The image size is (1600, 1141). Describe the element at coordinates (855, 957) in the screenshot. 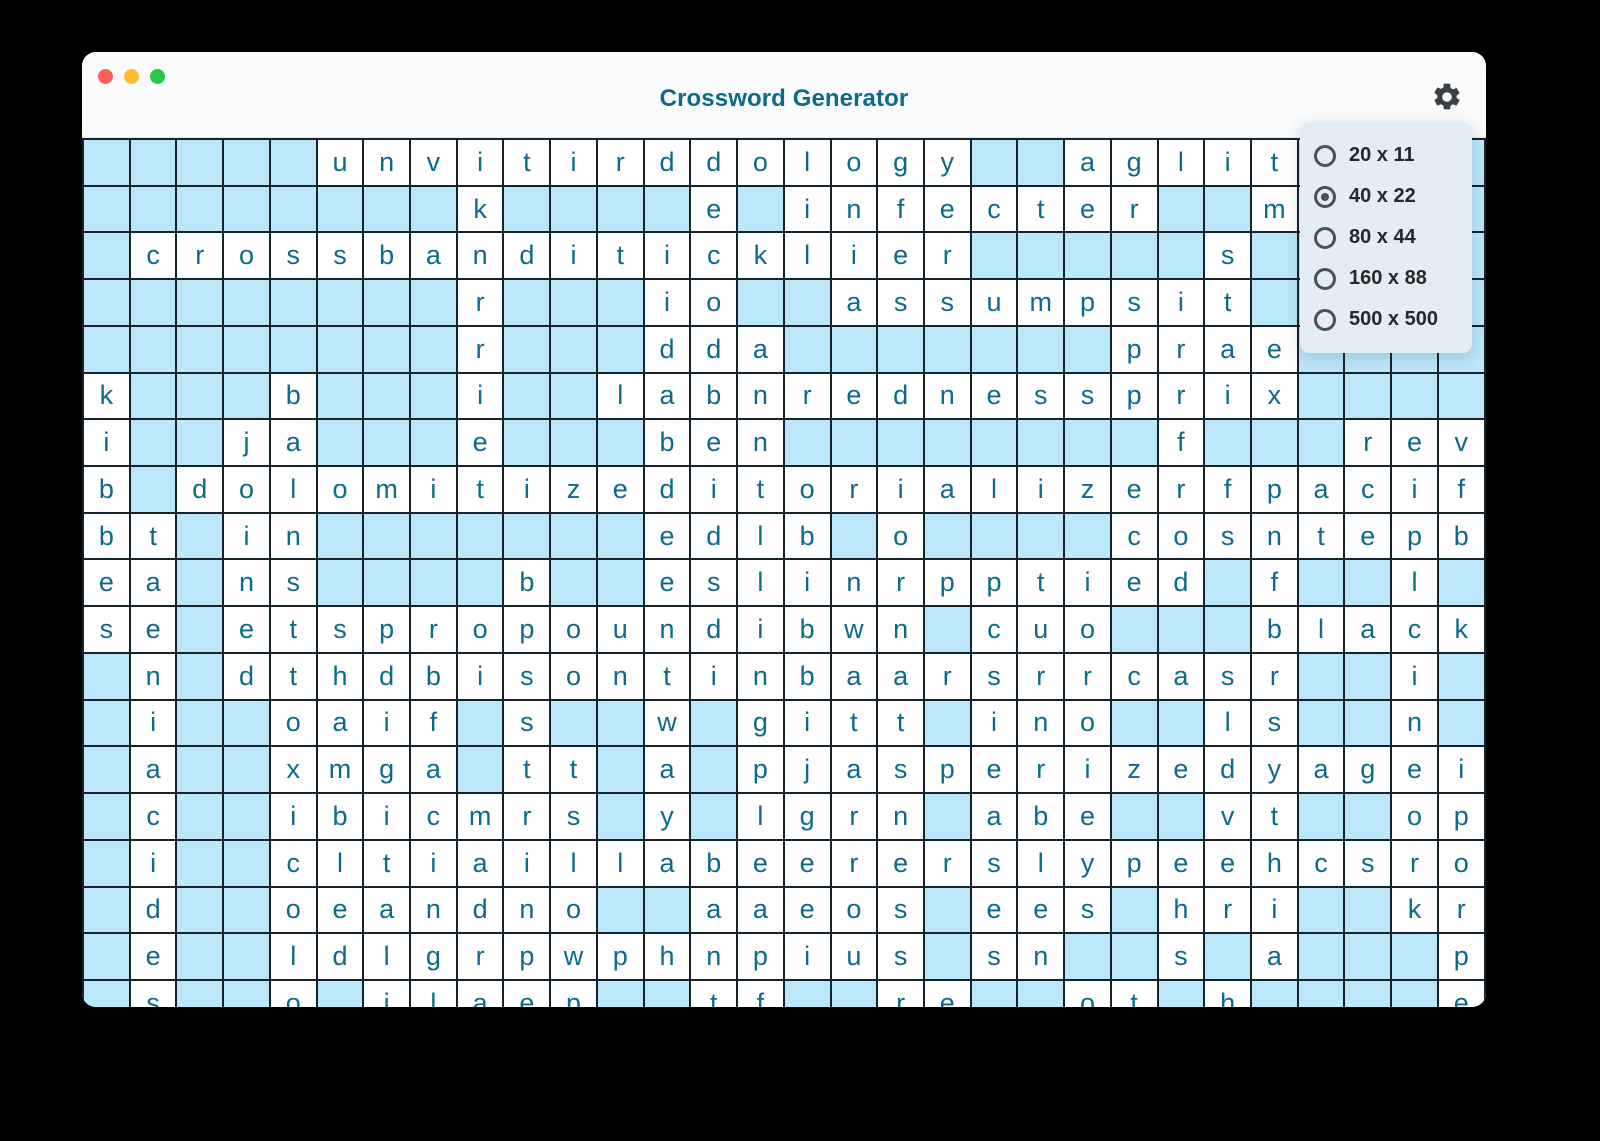

I see `grid-cell-letter: u` at that location.